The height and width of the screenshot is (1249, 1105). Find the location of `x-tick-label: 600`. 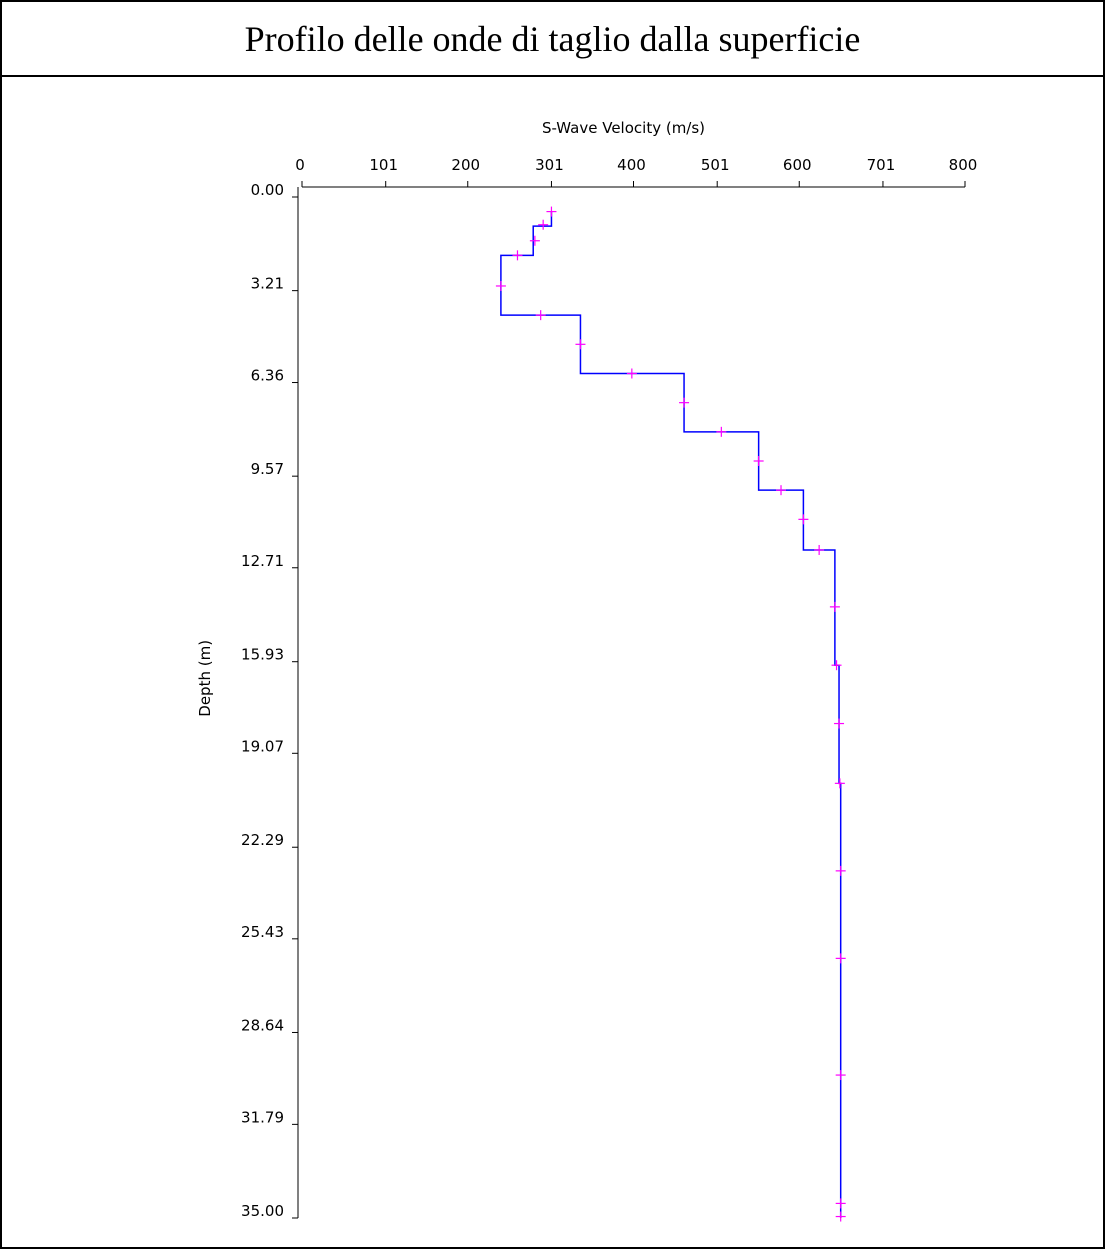

x-tick-label: 600 is located at coordinates (797, 165).